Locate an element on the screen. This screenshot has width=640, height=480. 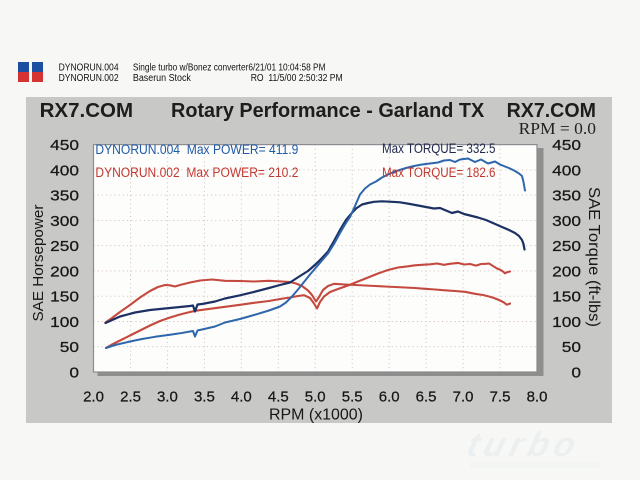
svg-text: 2.0 is located at coordinates (93, 397).